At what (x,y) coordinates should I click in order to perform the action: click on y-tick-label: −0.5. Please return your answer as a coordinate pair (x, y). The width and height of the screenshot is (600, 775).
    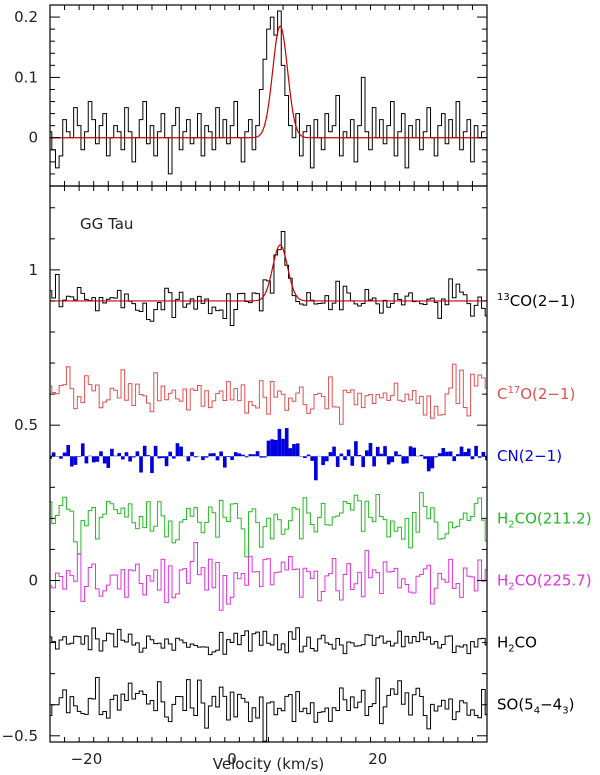
    Looking at the image, I should click on (20, 736).